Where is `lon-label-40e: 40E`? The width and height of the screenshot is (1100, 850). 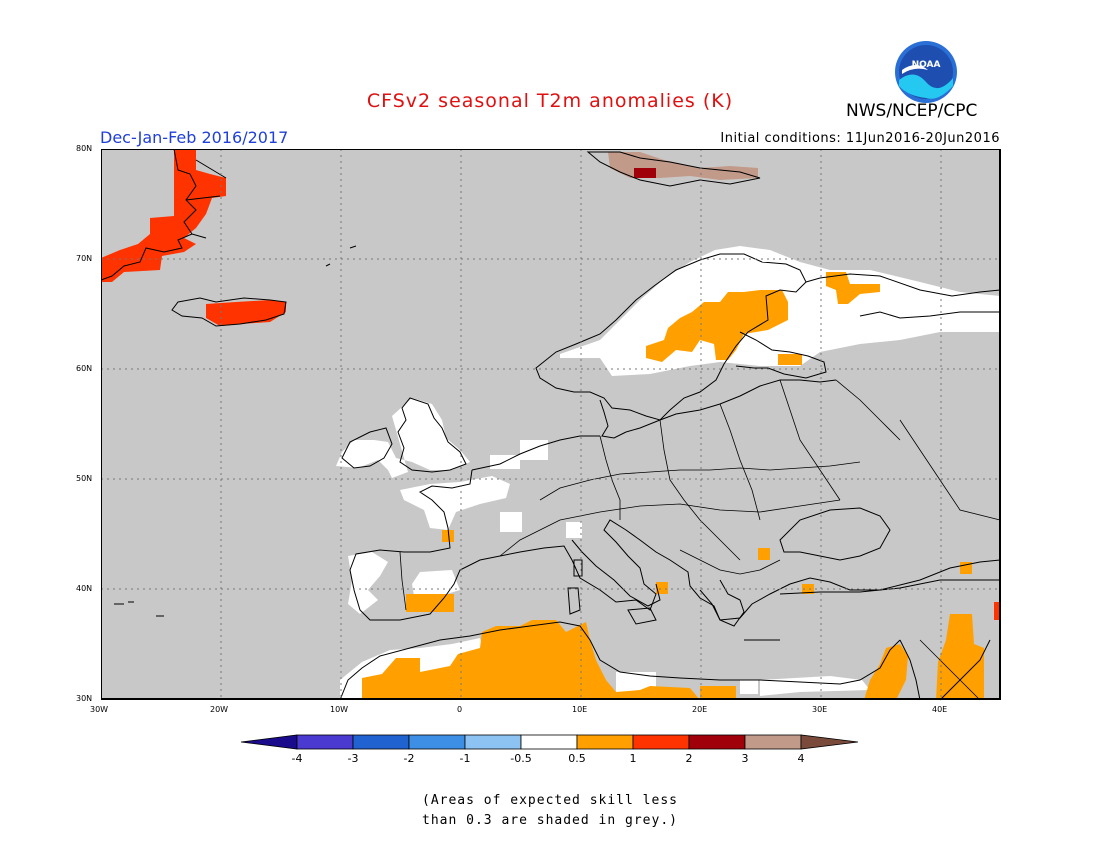
lon-label-40e: 40E is located at coordinates (940, 709).